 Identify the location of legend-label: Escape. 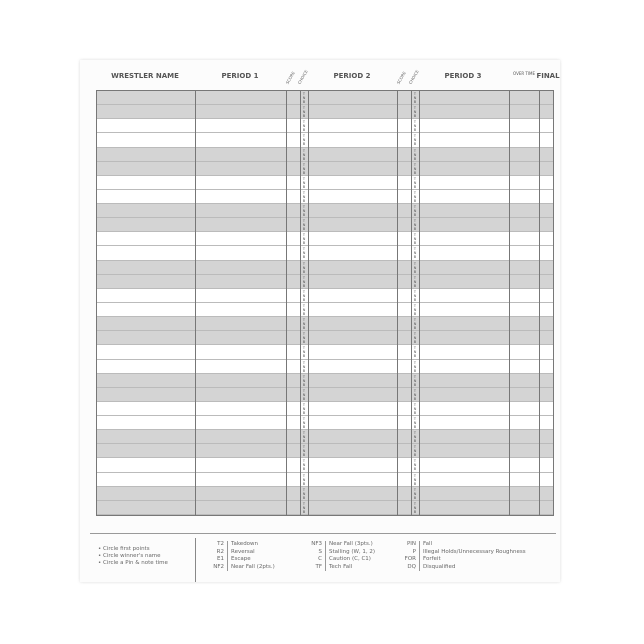
(241, 559).